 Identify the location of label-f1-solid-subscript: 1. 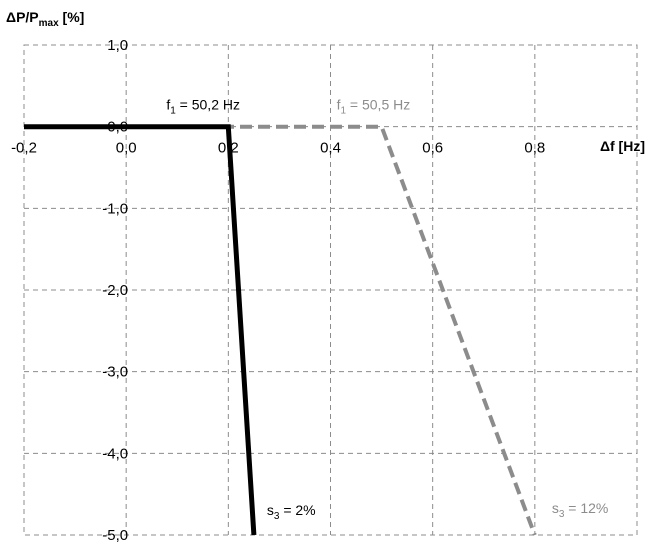
(173, 111).